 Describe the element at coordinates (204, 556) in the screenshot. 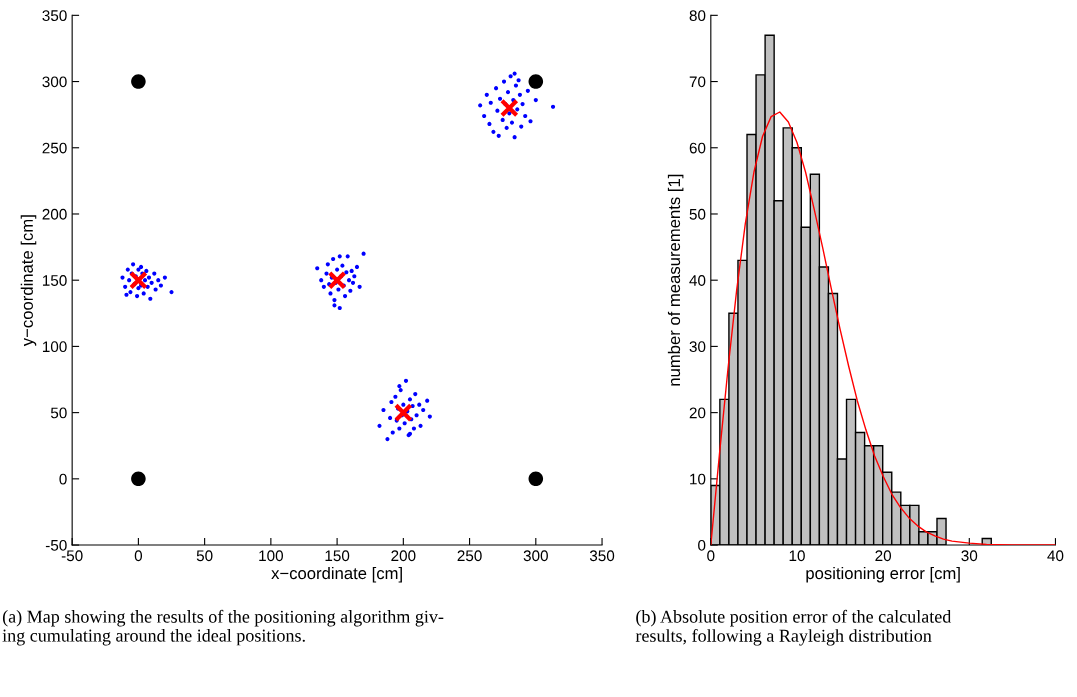

I see `x-tick-label: 50` at that location.